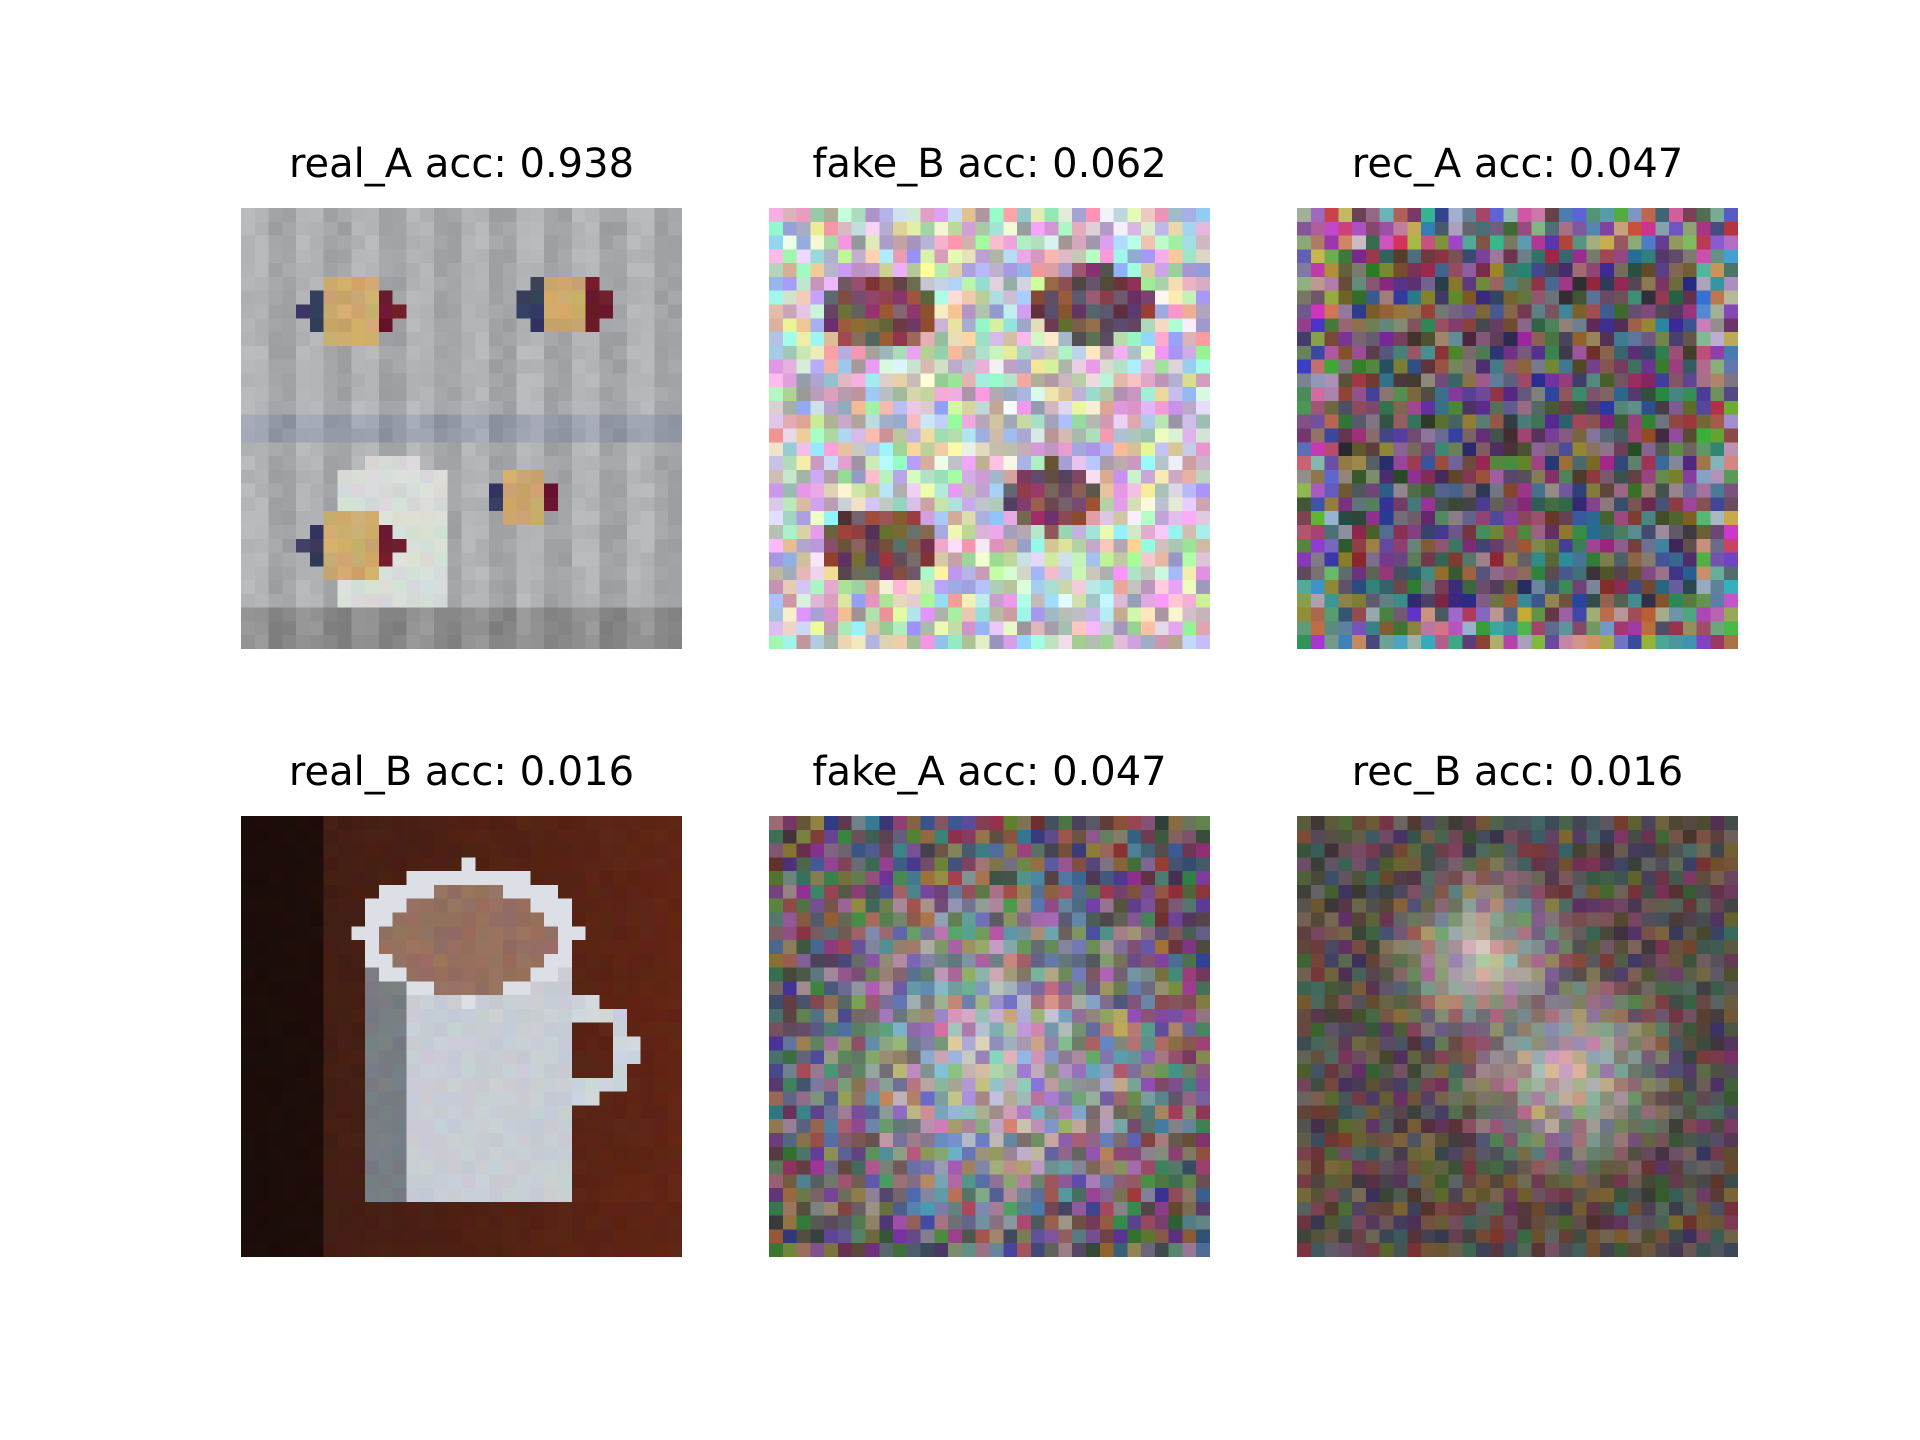 The height and width of the screenshot is (1440, 1920). I want to click on rec-b-image, so click(1517, 1036).